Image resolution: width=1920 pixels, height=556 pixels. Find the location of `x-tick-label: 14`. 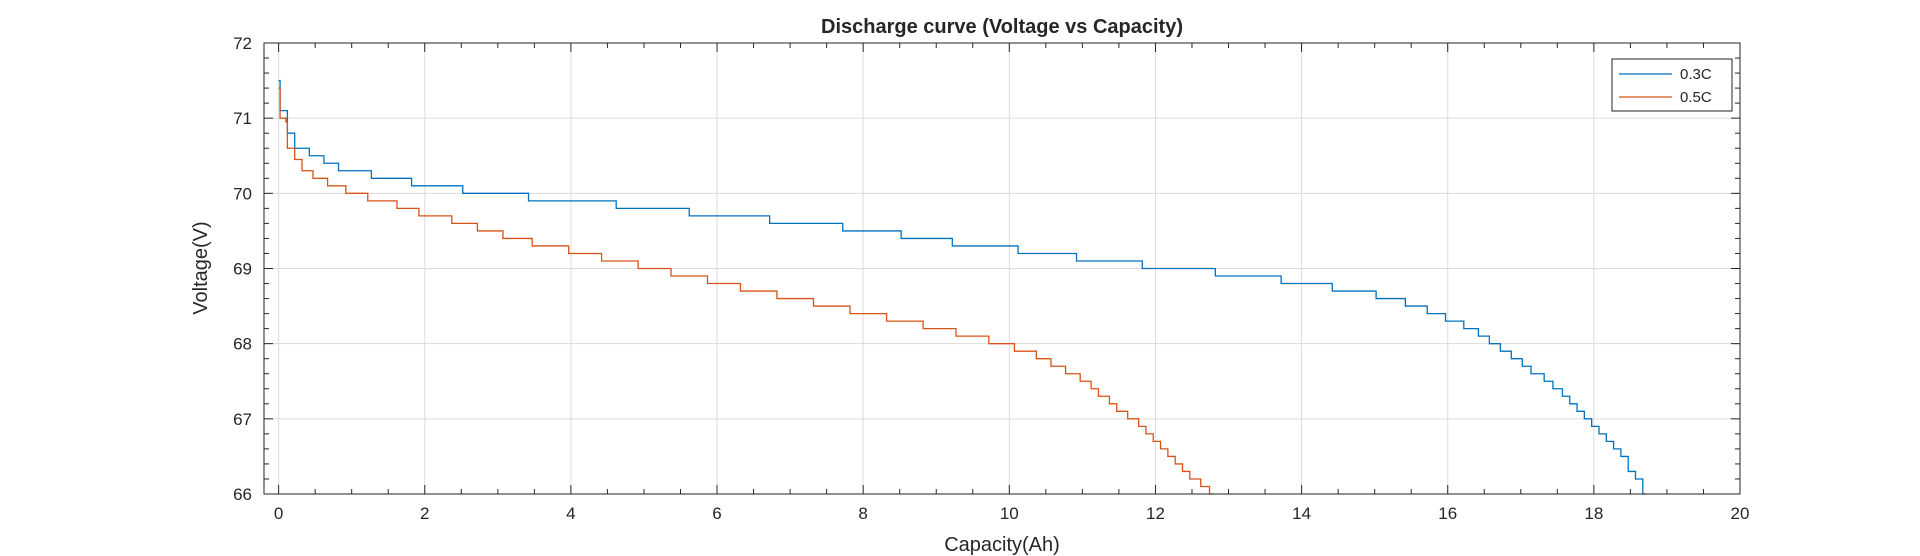

x-tick-label: 14 is located at coordinates (1301, 513).